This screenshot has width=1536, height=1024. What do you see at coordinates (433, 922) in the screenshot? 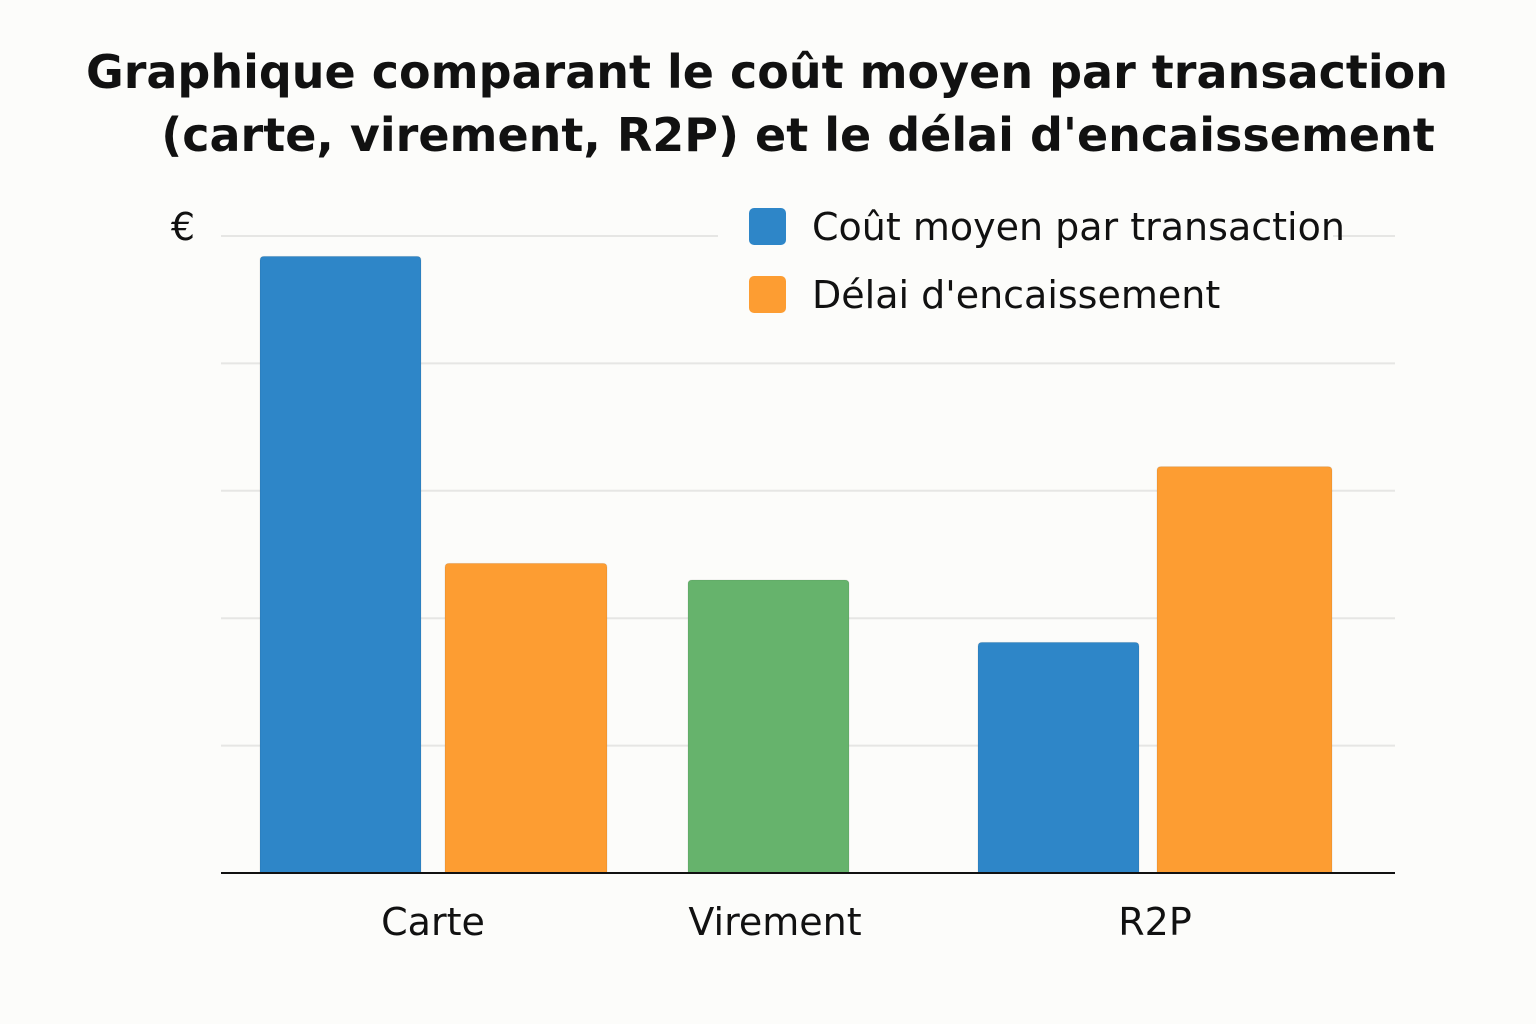
I see `x-tick-carte: Carte` at bounding box center [433, 922].